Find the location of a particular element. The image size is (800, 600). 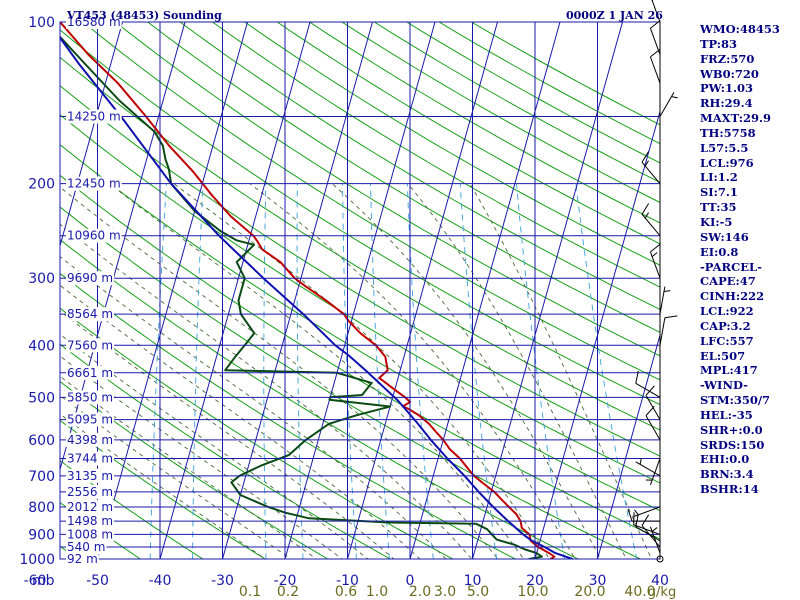

pressure-tick-label: 500 is located at coordinates (41, 398).